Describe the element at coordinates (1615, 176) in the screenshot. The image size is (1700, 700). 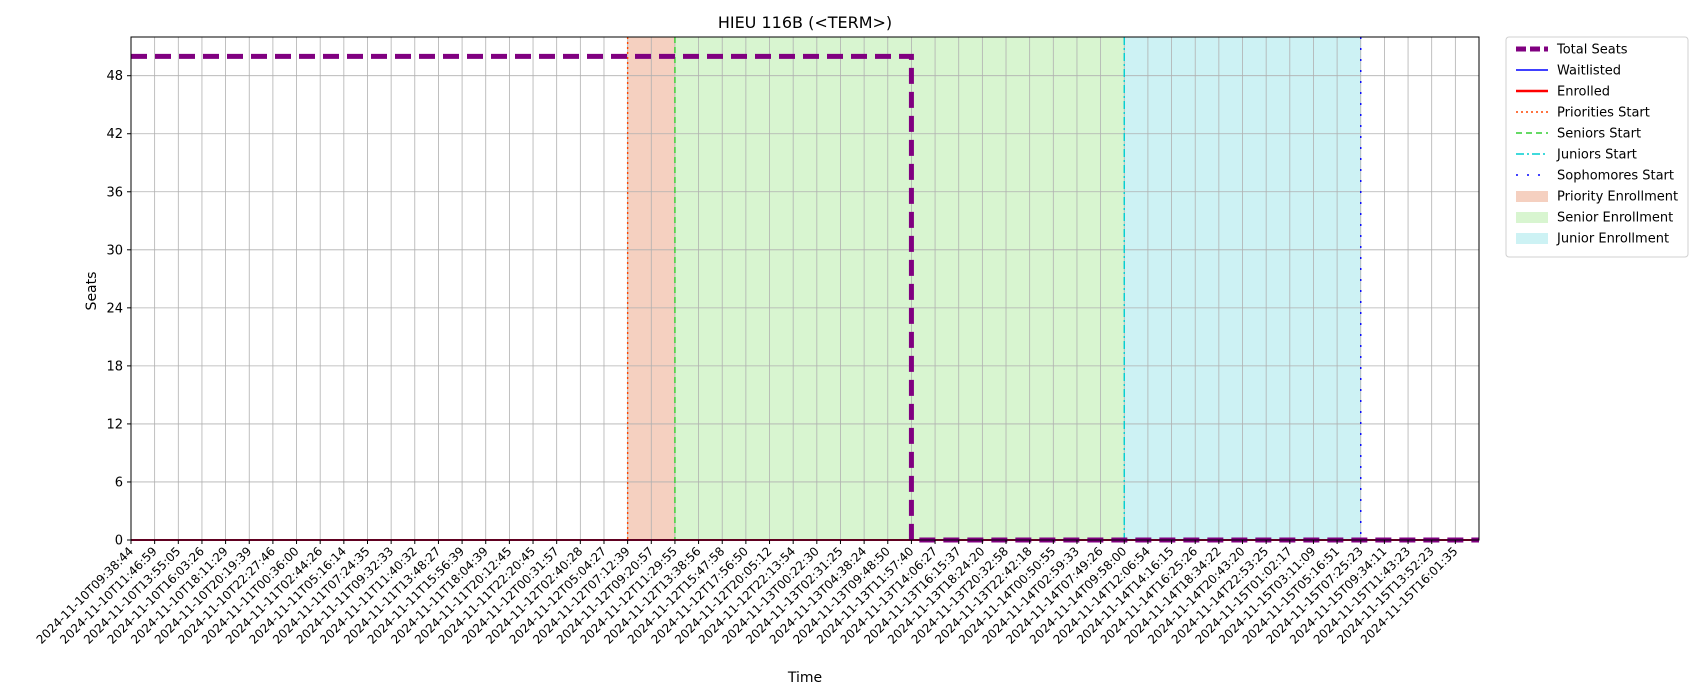
I see `legend-label-sophomores-start: Sophomores Start` at that location.